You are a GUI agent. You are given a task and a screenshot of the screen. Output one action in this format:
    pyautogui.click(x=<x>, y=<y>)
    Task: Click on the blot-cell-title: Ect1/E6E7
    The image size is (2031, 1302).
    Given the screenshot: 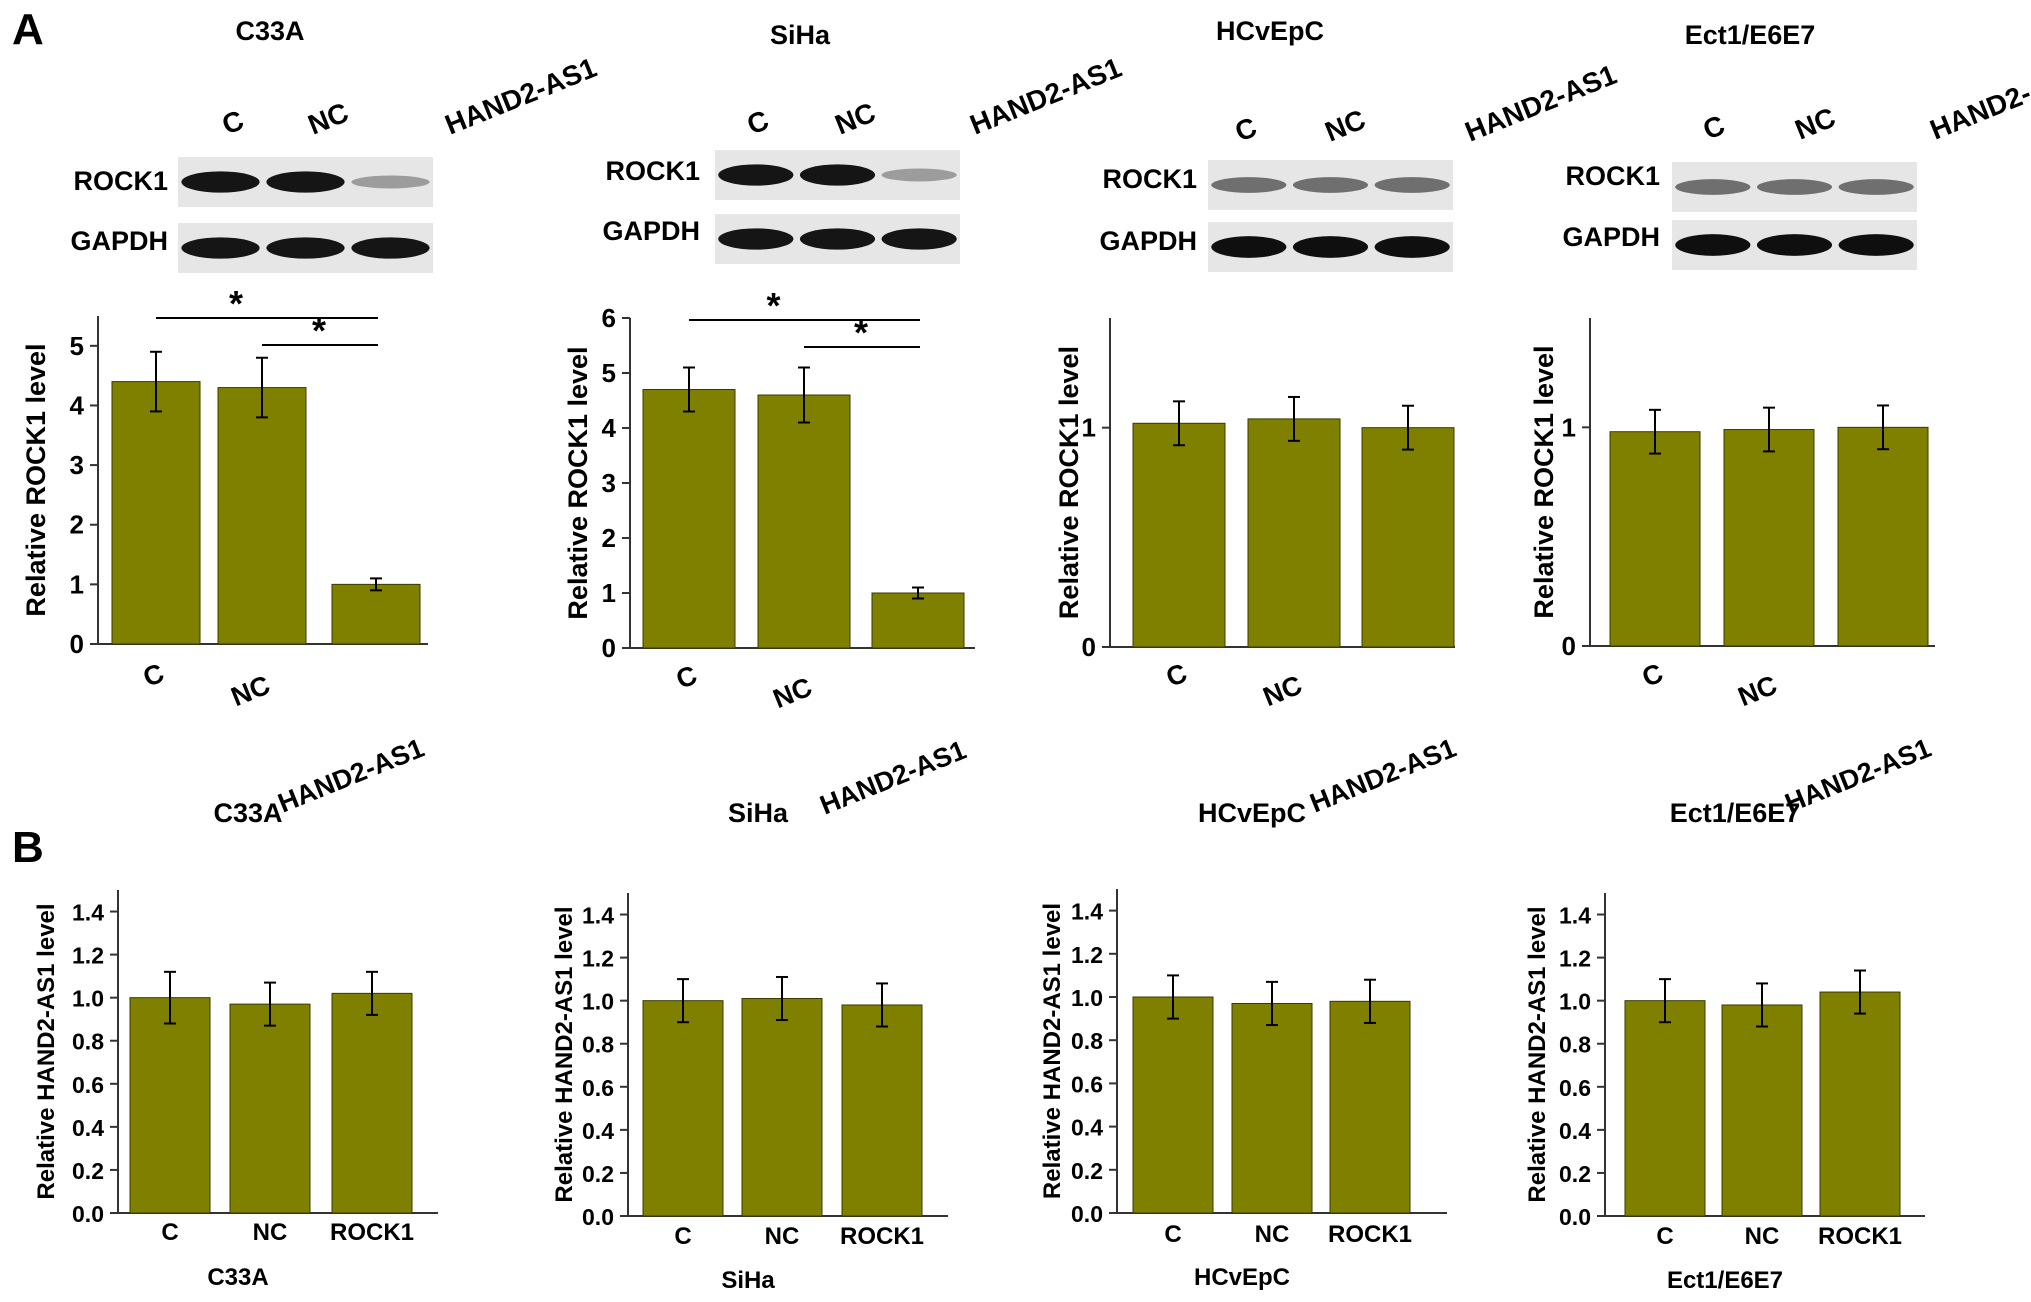 What is the action you would take?
    pyautogui.click(x=1750, y=35)
    